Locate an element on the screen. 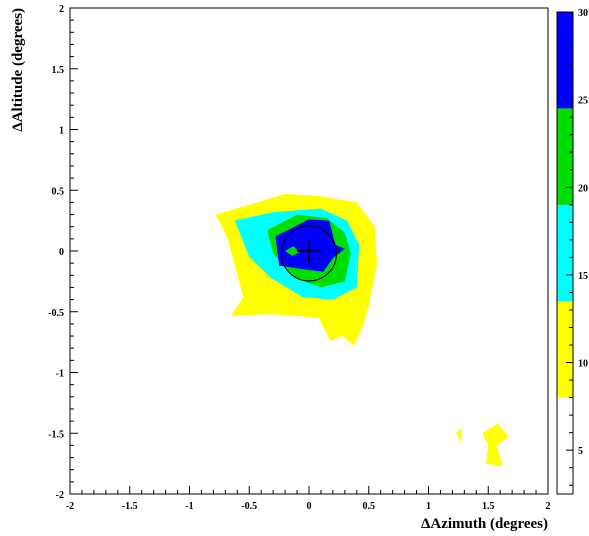 The image size is (589, 536). y-tick-label: -0.5 is located at coordinates (56, 313).